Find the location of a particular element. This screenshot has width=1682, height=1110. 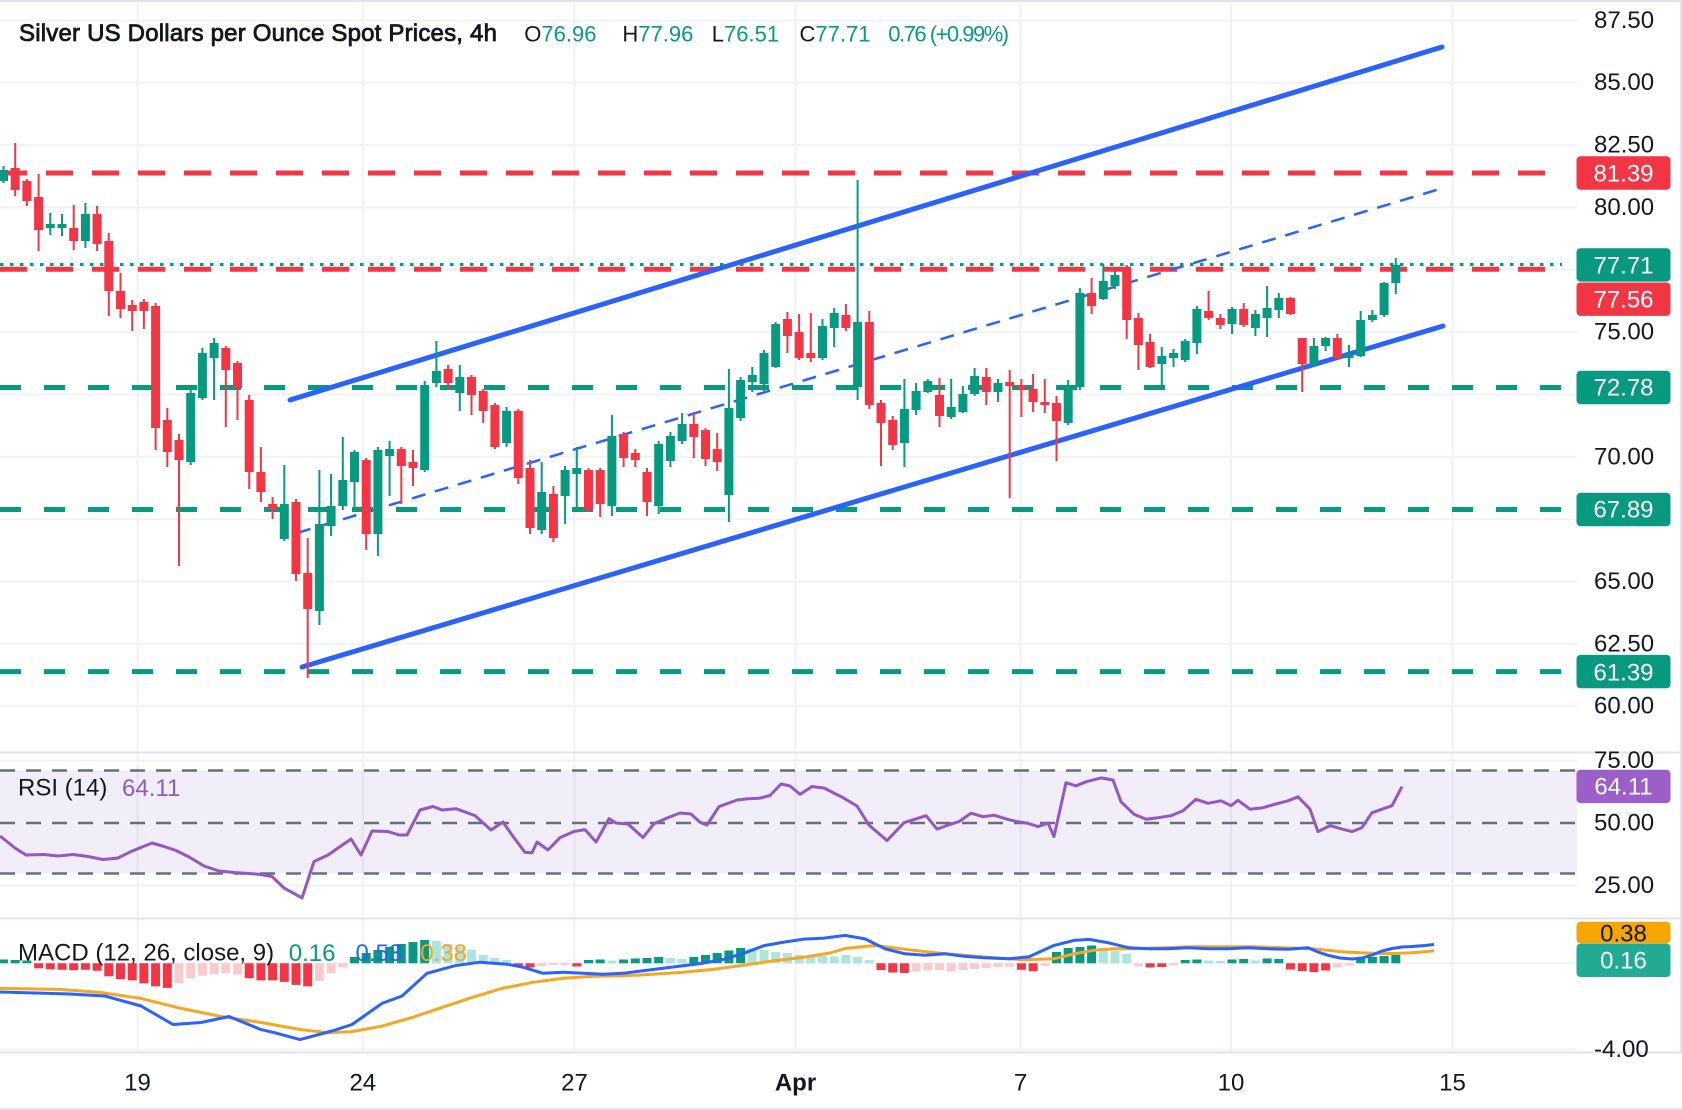

svg-text: 77.71 is located at coordinates (1623, 266).